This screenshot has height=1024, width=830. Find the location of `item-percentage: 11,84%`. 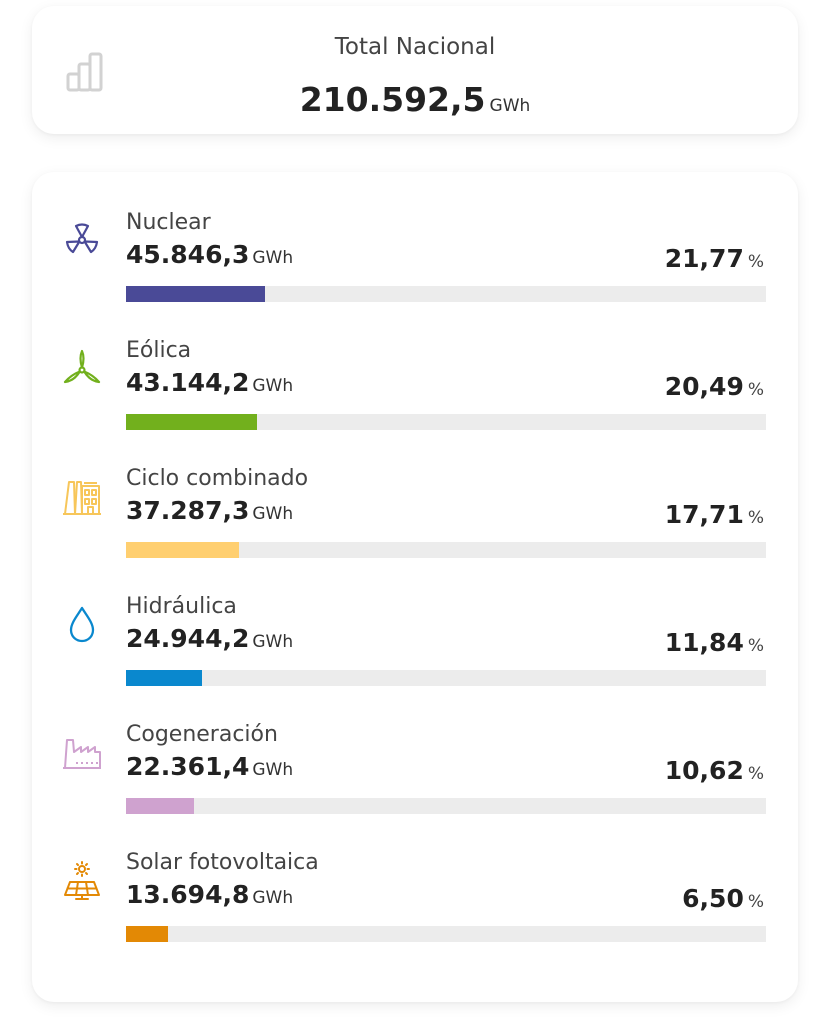

item-percentage: 11,84% is located at coordinates (714, 642).